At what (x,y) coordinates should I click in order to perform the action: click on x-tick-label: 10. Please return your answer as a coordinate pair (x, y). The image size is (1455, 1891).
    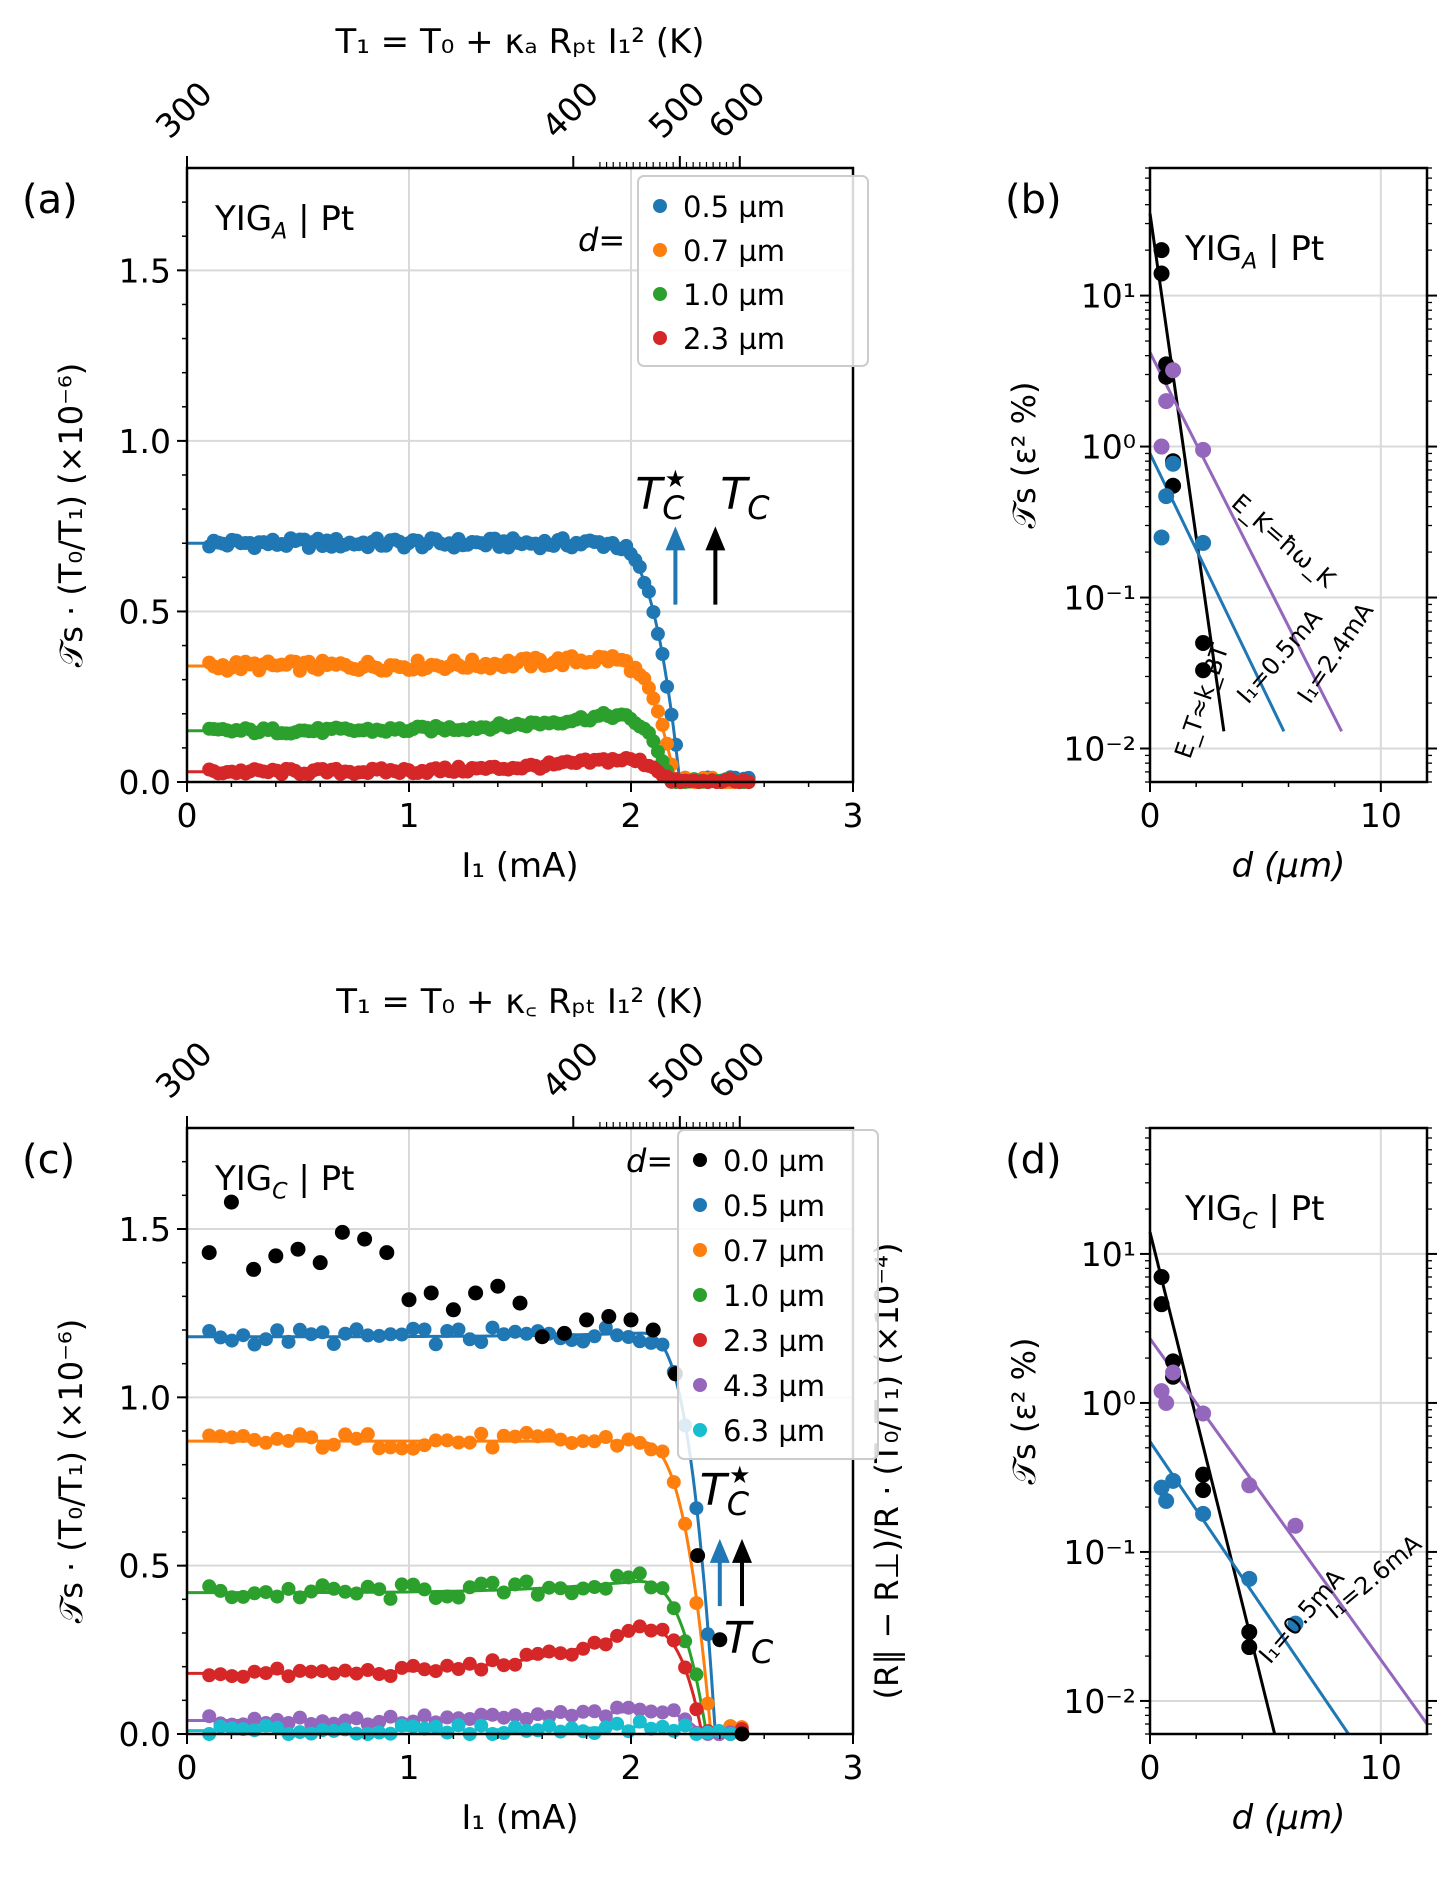
    Looking at the image, I should click on (1381, 1767).